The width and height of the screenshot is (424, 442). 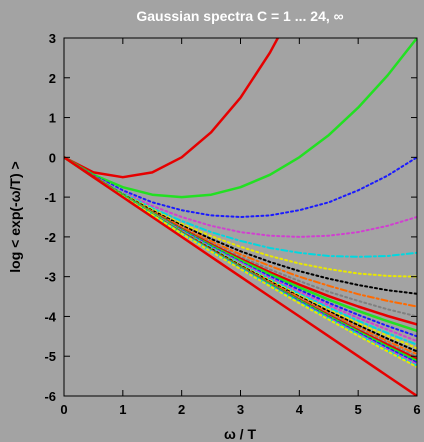 I want to click on x-tick-label: 3, so click(x=240, y=409).